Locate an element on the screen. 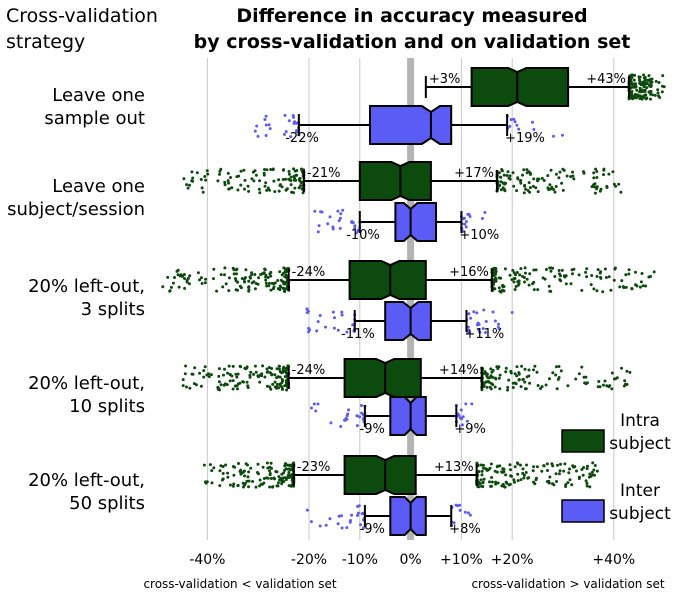 The image size is (678, 598). whisker-label-high-s0-c0: +43% is located at coordinates (606, 79).